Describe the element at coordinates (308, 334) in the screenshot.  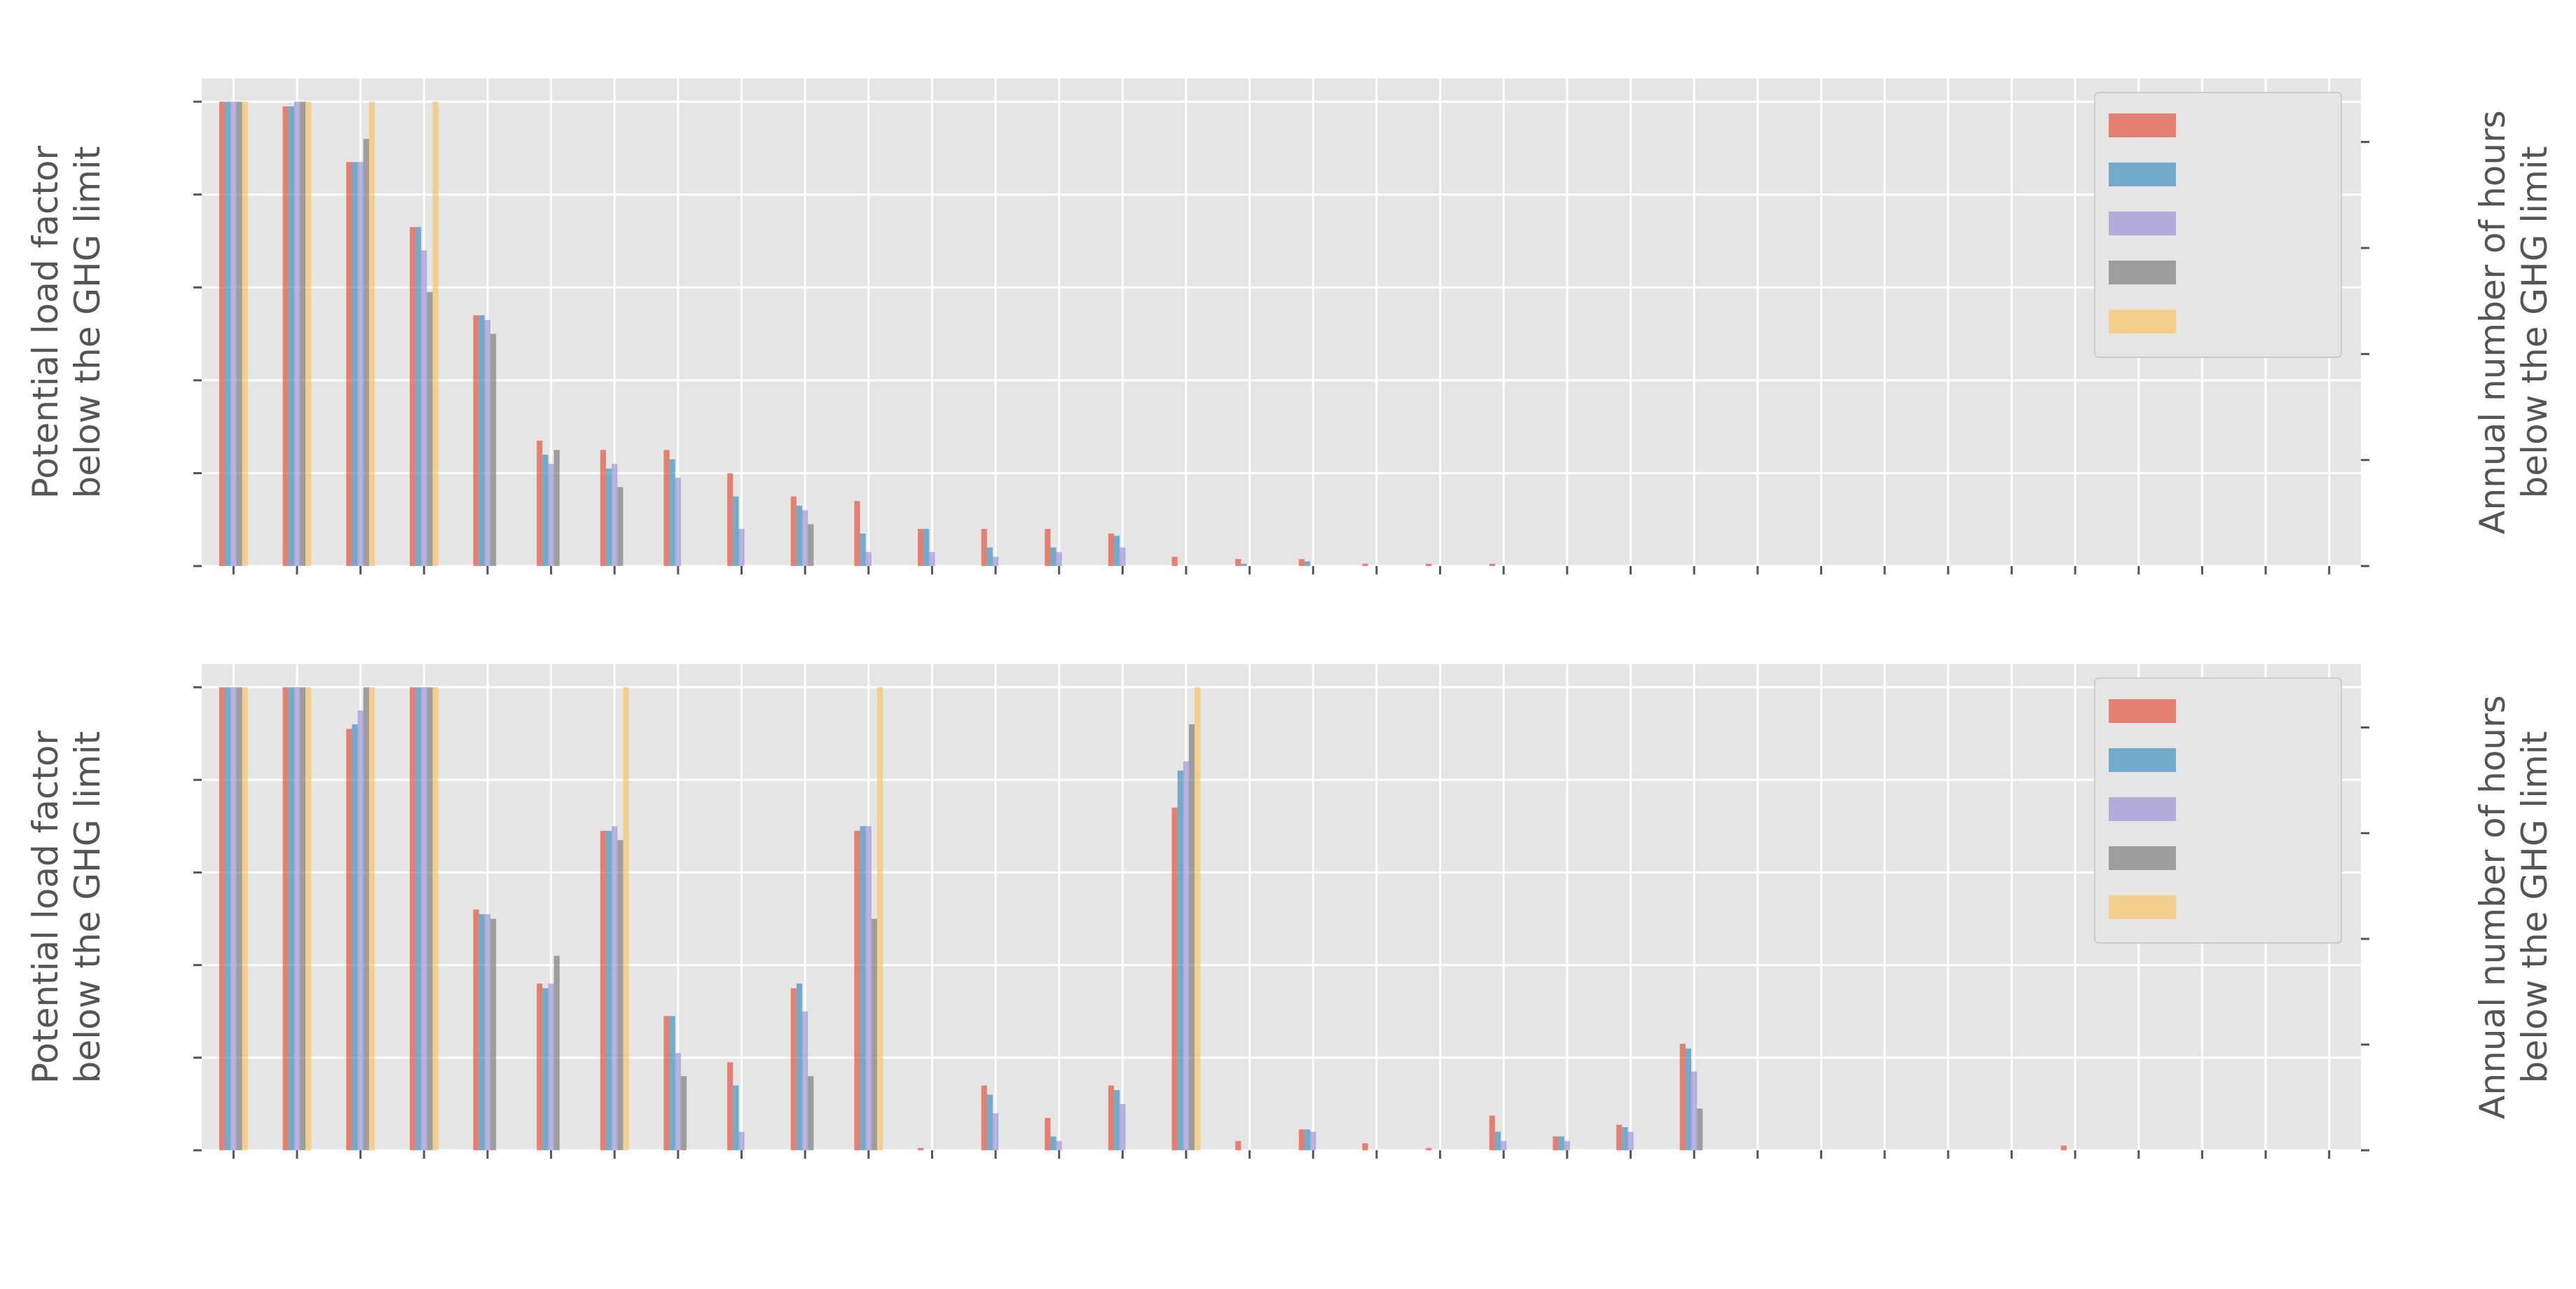
I see `bar-yearly-SE` at that location.